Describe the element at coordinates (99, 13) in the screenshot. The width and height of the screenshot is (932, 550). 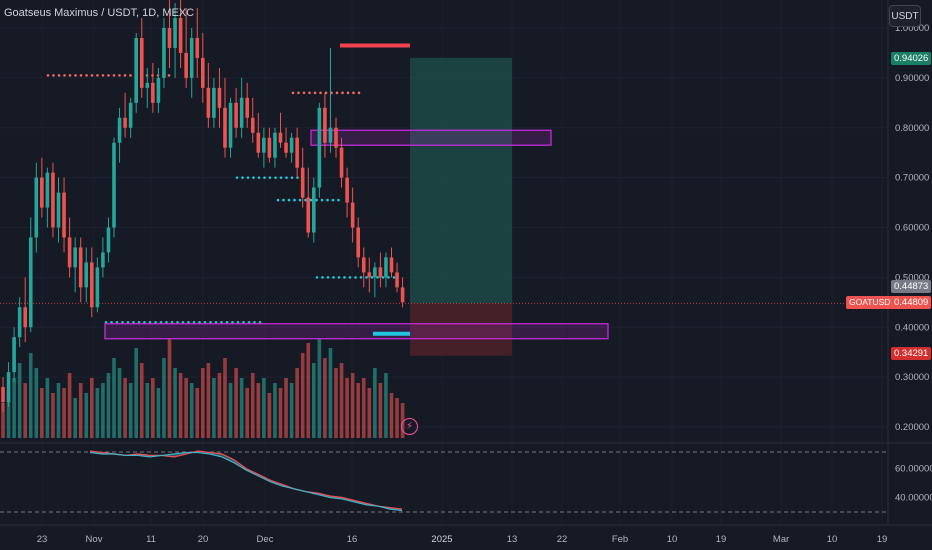
I see `chart-title: Goatseus Maximus / USDT, 1D, MEXC` at that location.